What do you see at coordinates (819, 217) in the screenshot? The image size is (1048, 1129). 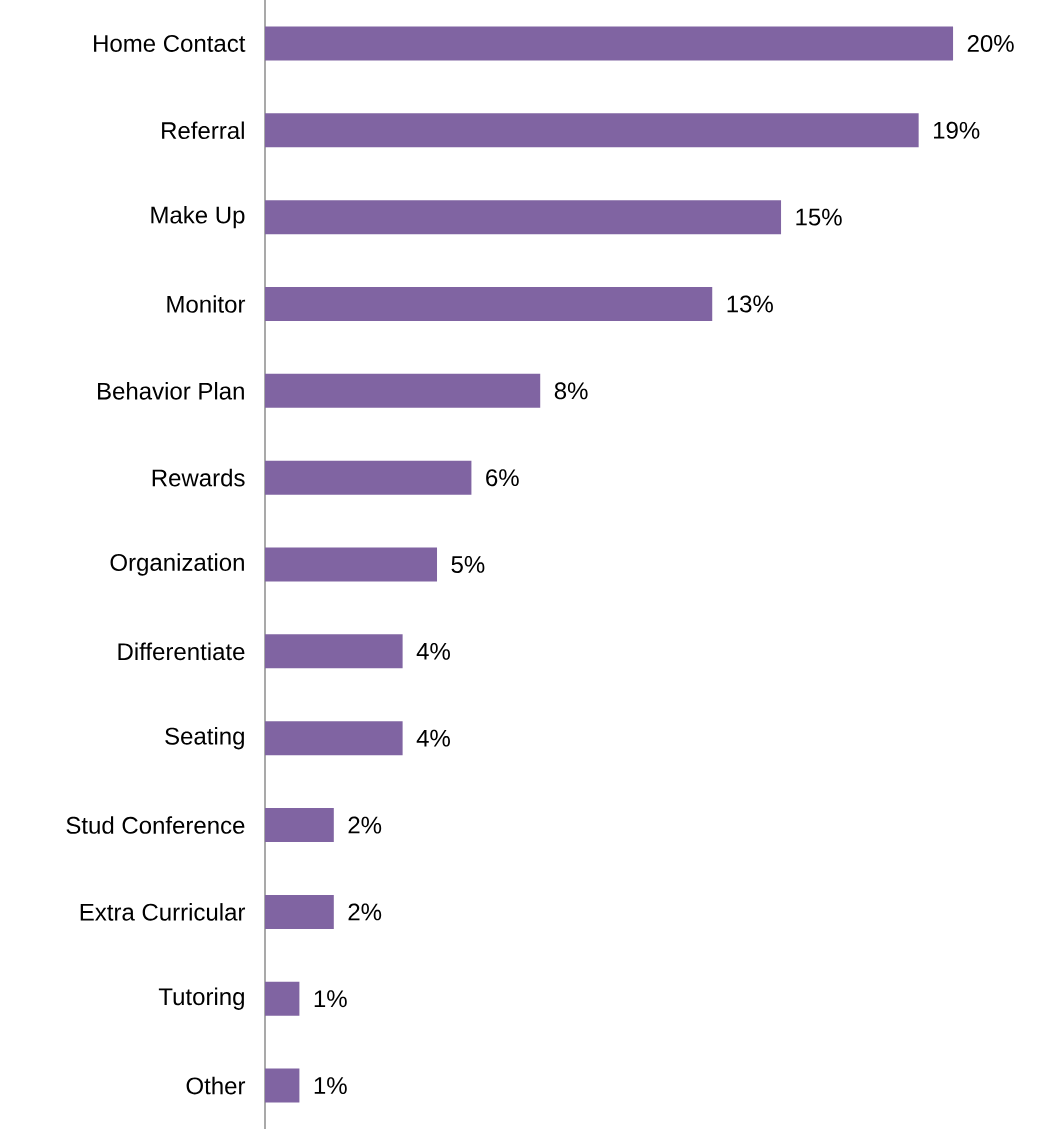 I see `data-label: 15%` at bounding box center [819, 217].